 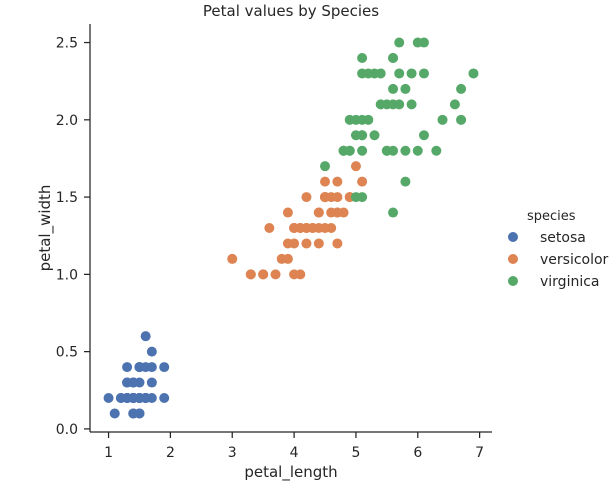 What do you see at coordinates (513, 237) in the screenshot?
I see `legend-marker-setosa` at bounding box center [513, 237].